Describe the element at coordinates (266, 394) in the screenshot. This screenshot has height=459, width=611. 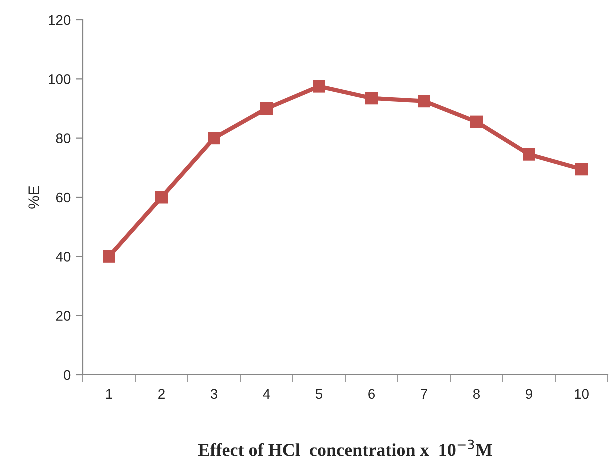
I see `x-tick-label: 4` at that location.